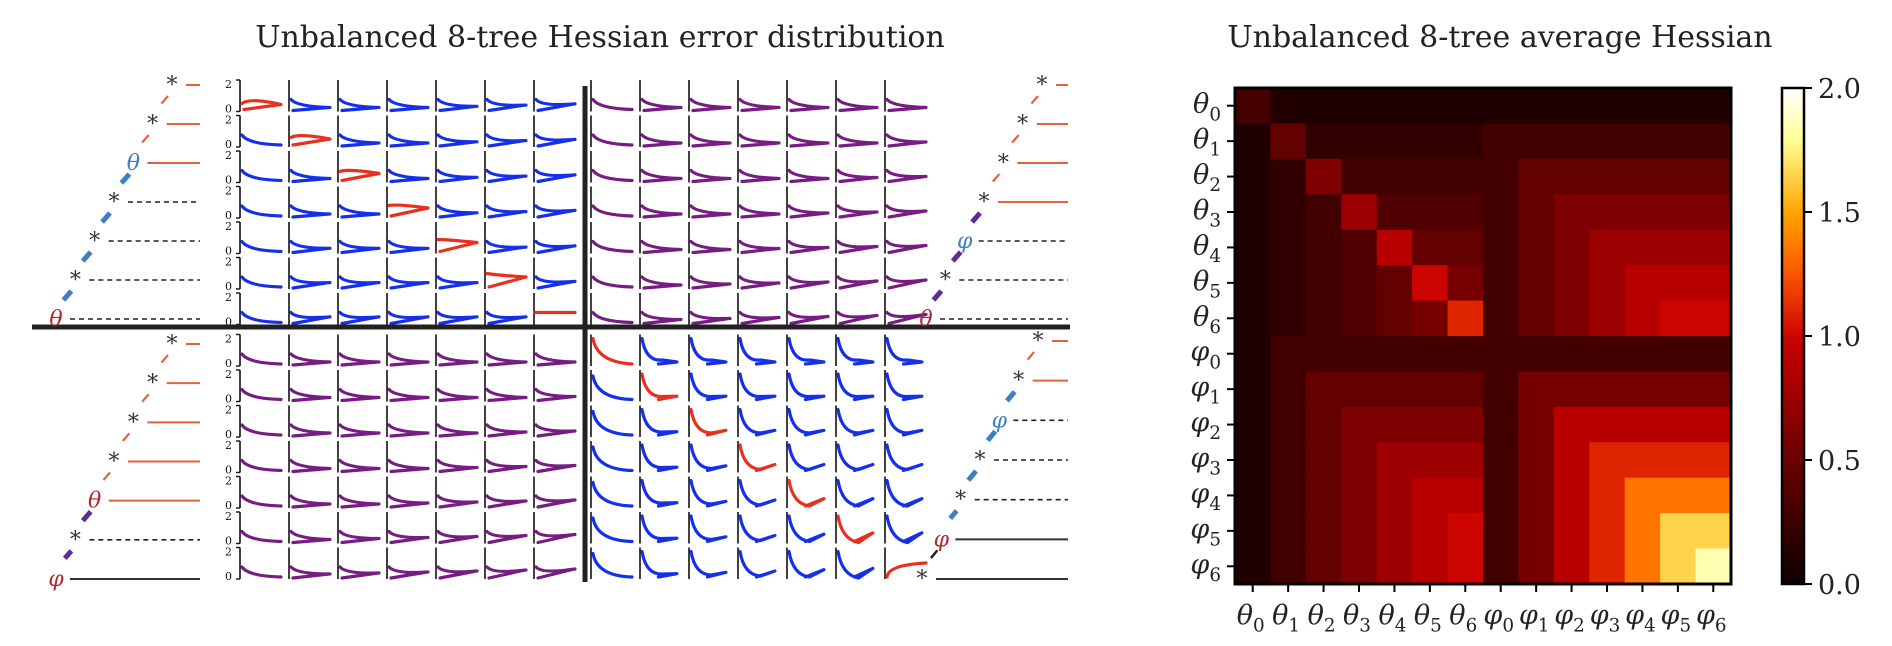 This screenshot has height=646, width=1892. What do you see at coordinates (1205, 426) in the screenshot?
I see `y-tick-label: φ2` at bounding box center [1205, 426].